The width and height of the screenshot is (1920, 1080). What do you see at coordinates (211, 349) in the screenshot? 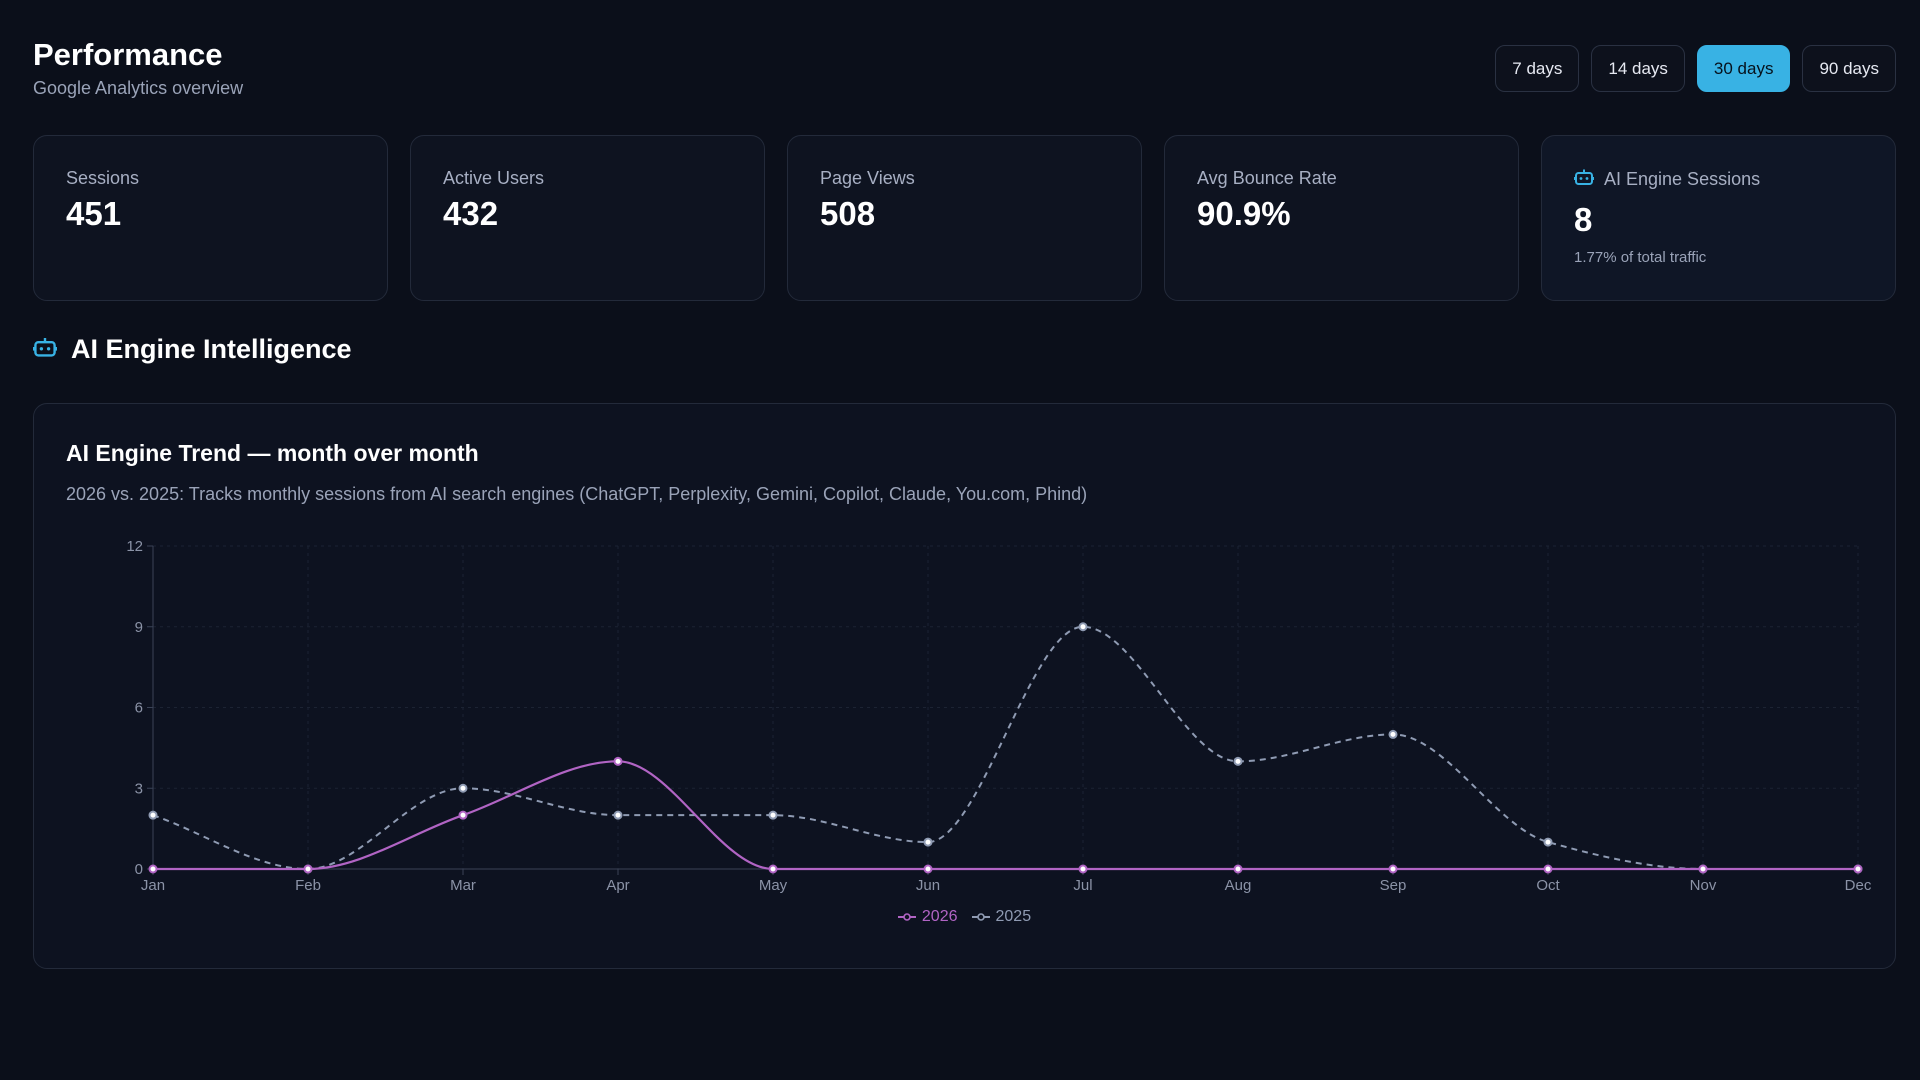
I see `section-title: AI Engine Intelligence` at bounding box center [211, 349].